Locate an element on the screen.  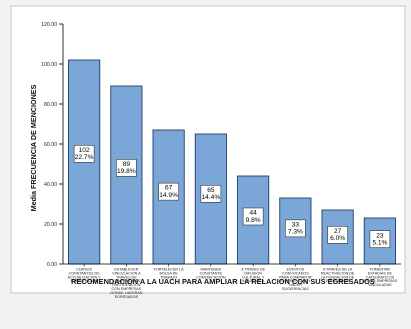
x-tick-label: CONSTANTES DE is located at coordinates (85, 273).